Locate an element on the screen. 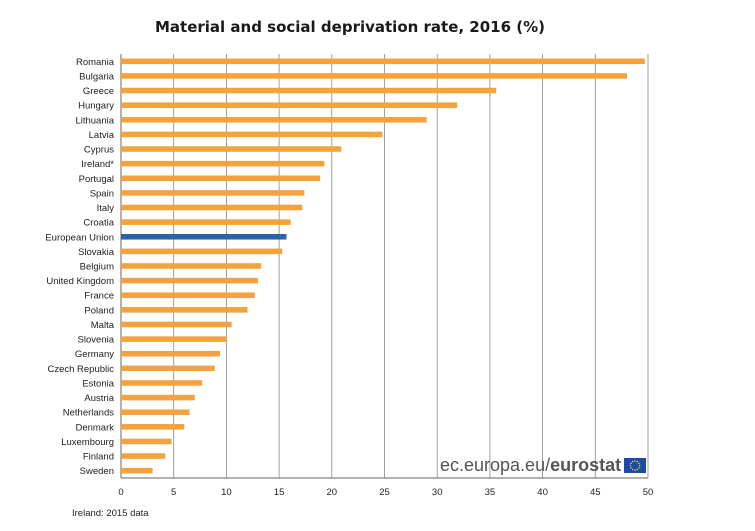 This screenshot has width=755, height=531. category-label: Poland is located at coordinates (99, 310).